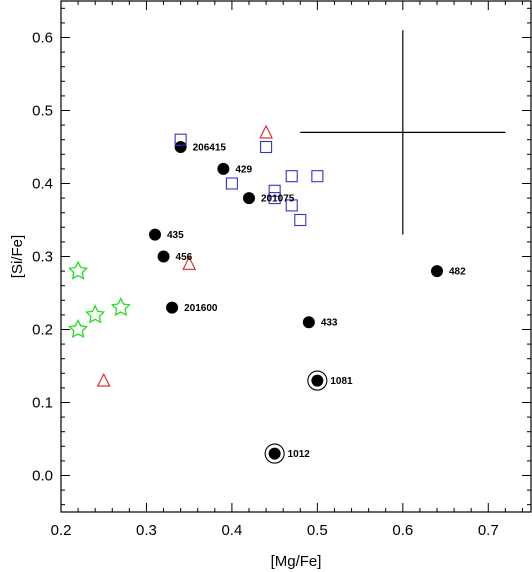 This screenshot has height=572, width=532. Describe the element at coordinates (175, 235) in the screenshot. I see `point-label: 435` at that location.